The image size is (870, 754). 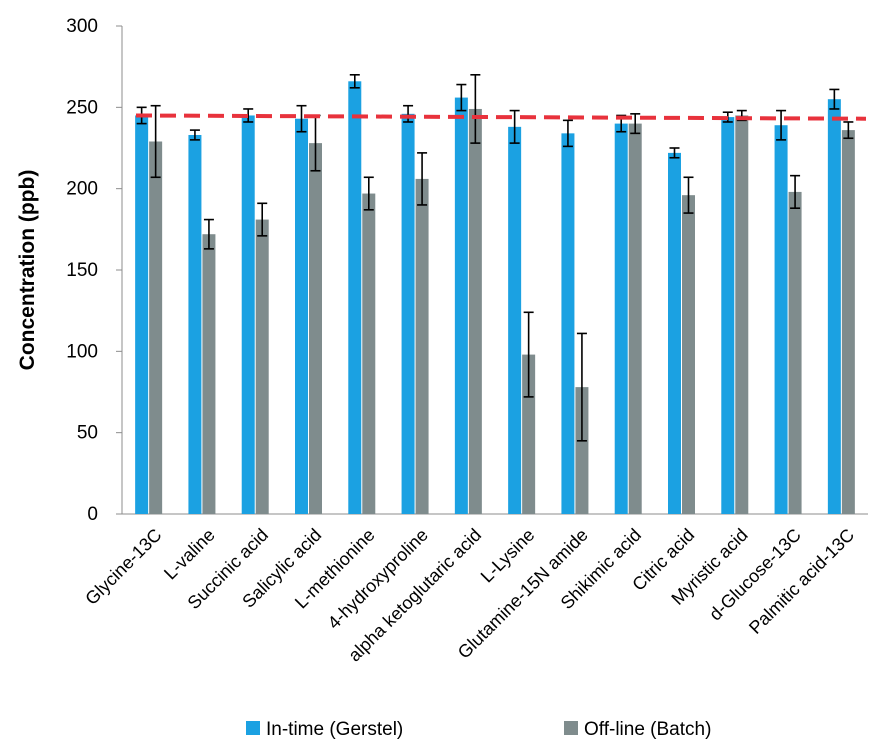 What do you see at coordinates (82, 26) in the screenshot?
I see `y-tick-label: 300` at bounding box center [82, 26].